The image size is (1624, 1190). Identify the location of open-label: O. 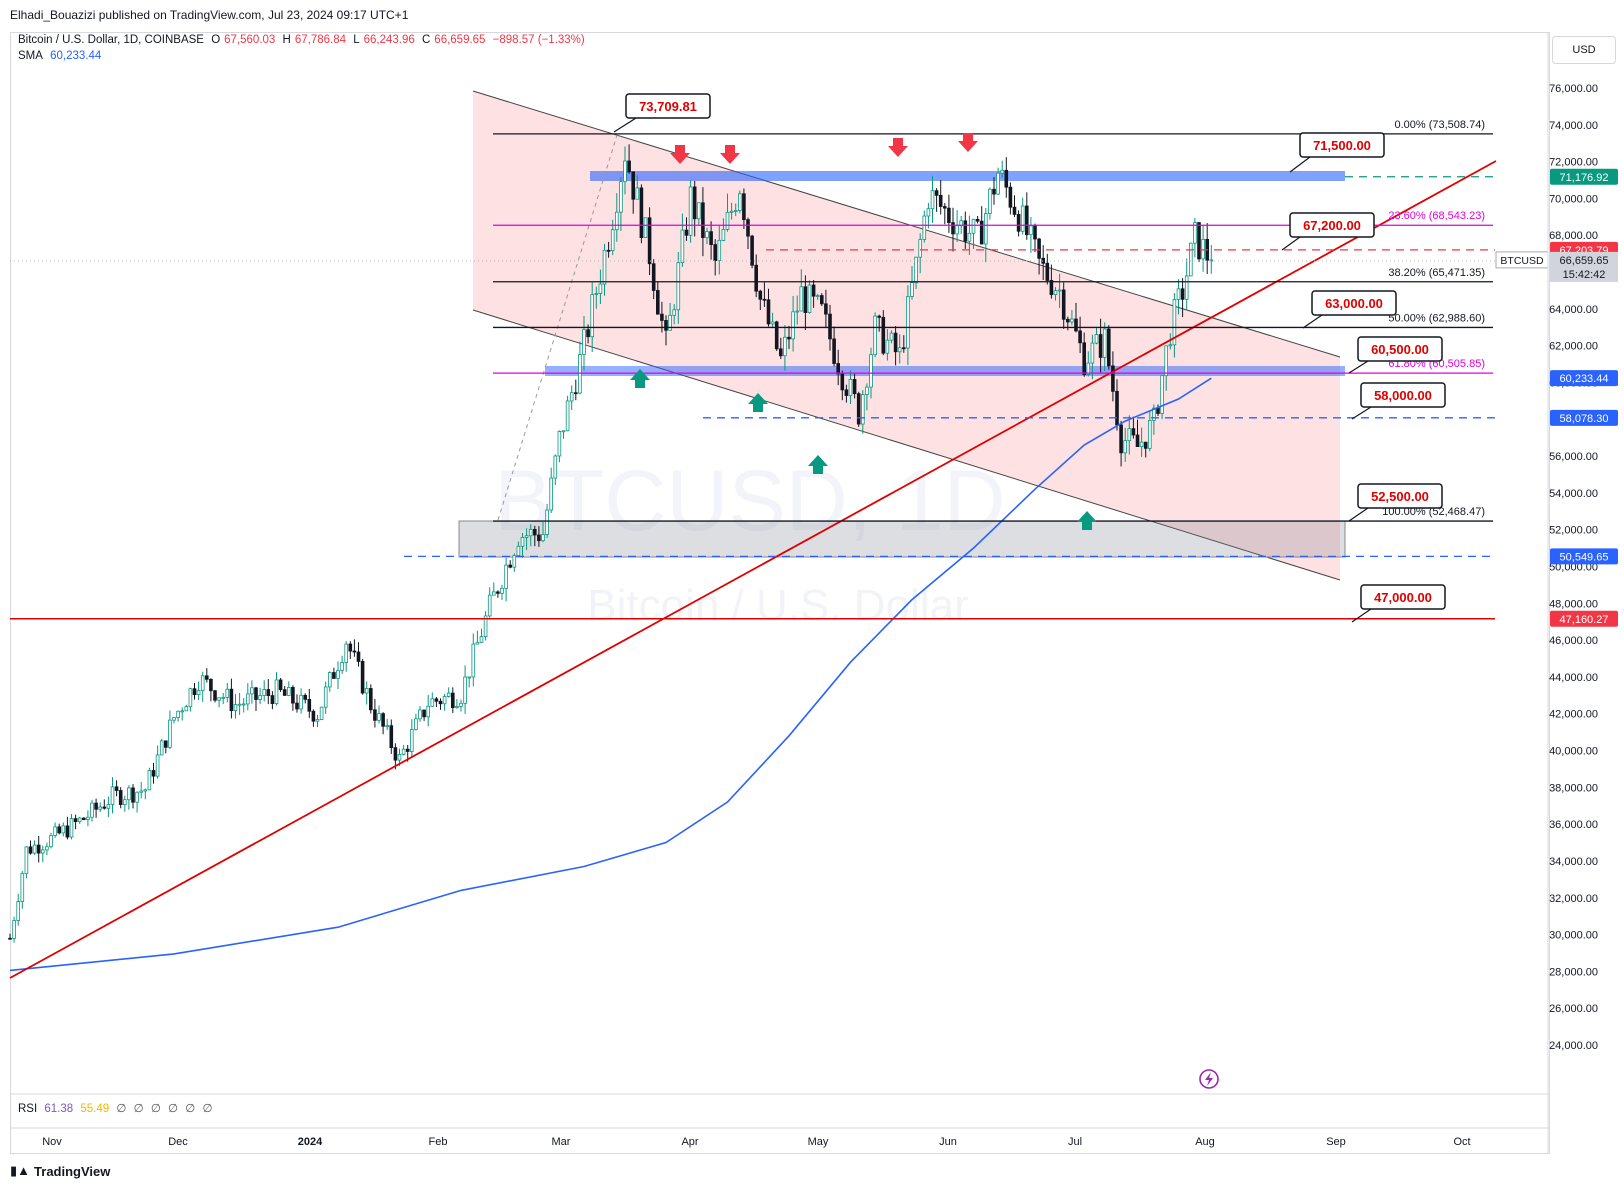
(216, 40).